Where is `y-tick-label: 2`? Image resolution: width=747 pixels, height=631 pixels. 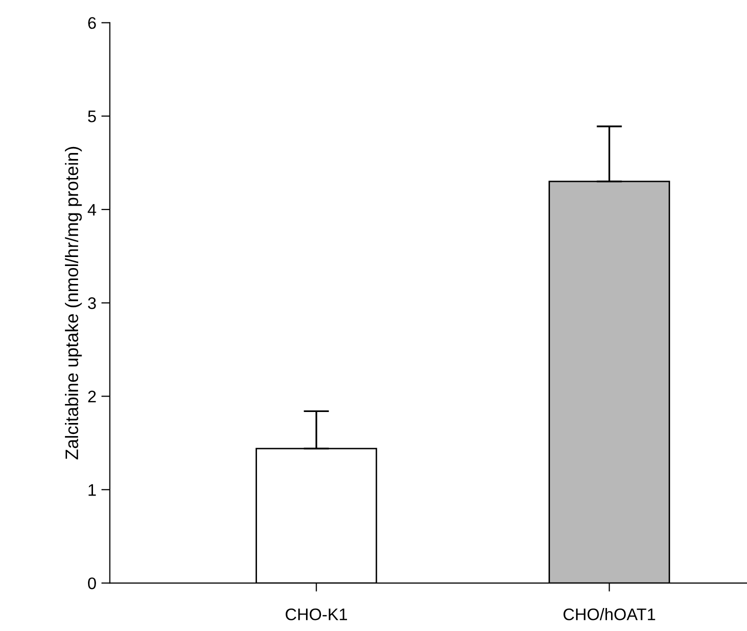
y-tick-label: 2 is located at coordinates (92, 396).